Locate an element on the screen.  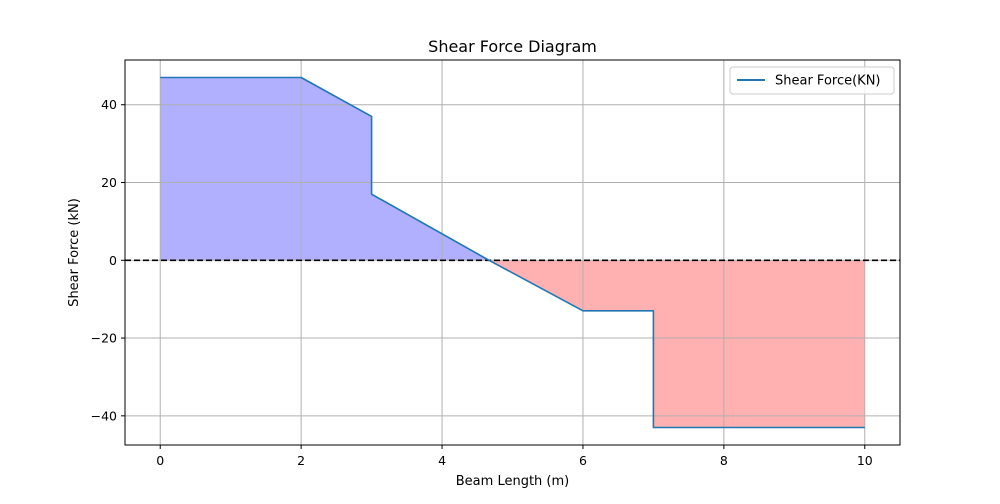
y-tick-label: −40 is located at coordinates (104, 415).